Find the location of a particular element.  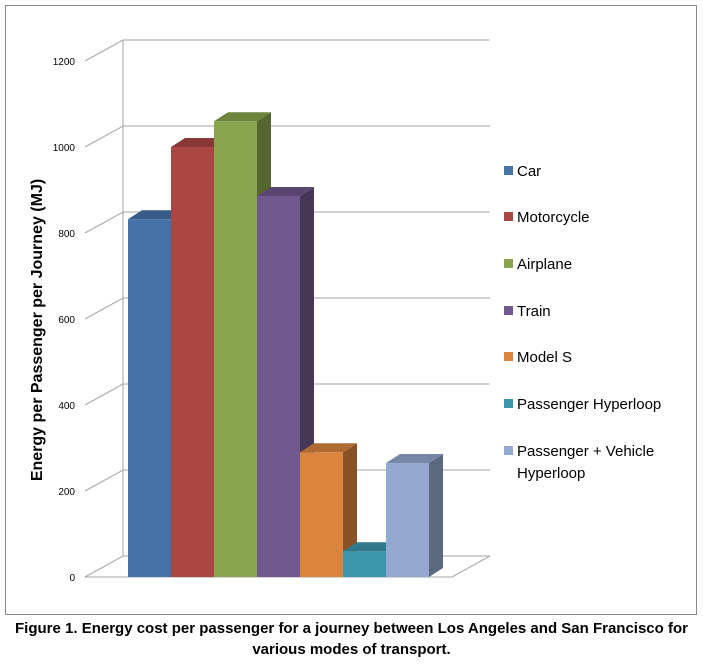

legend-label: Car is located at coordinates (529, 171).